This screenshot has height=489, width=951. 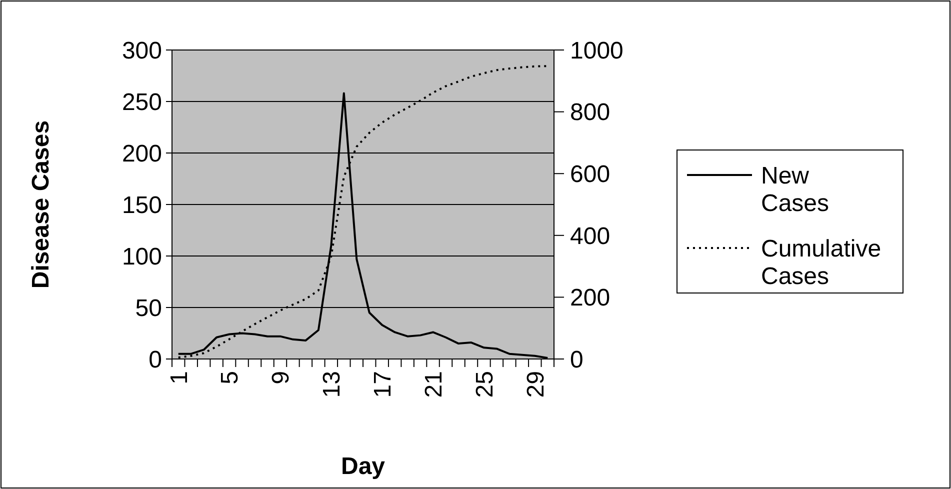 I want to click on y-tick-label: 0, so click(x=155, y=360).